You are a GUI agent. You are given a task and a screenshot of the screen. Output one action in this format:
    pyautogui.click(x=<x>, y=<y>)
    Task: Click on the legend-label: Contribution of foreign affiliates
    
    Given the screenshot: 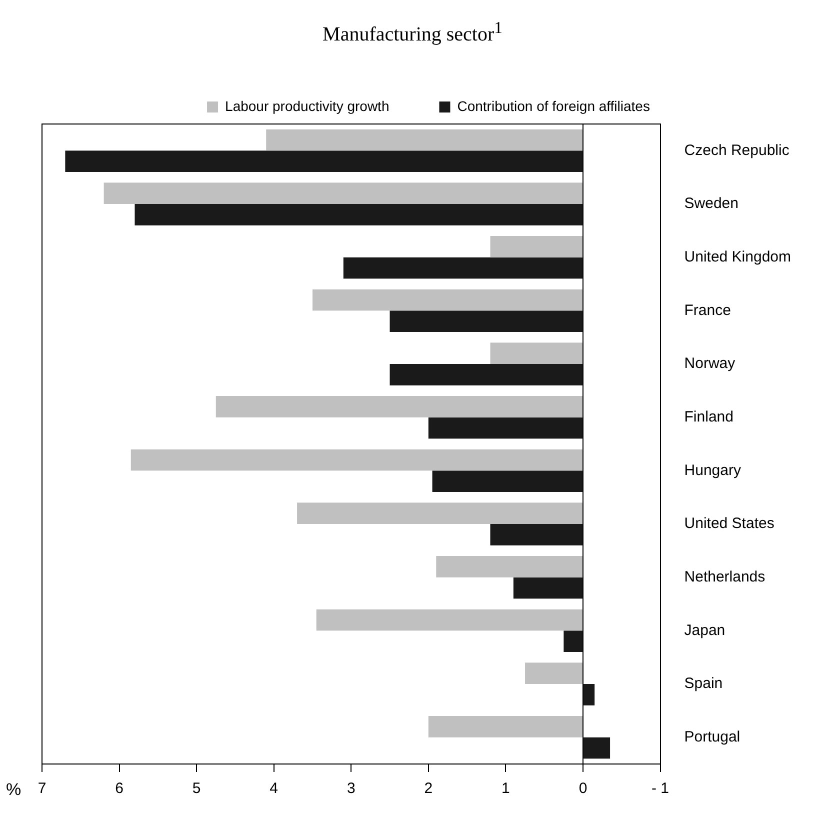 What is the action you would take?
    pyautogui.click(x=553, y=106)
    